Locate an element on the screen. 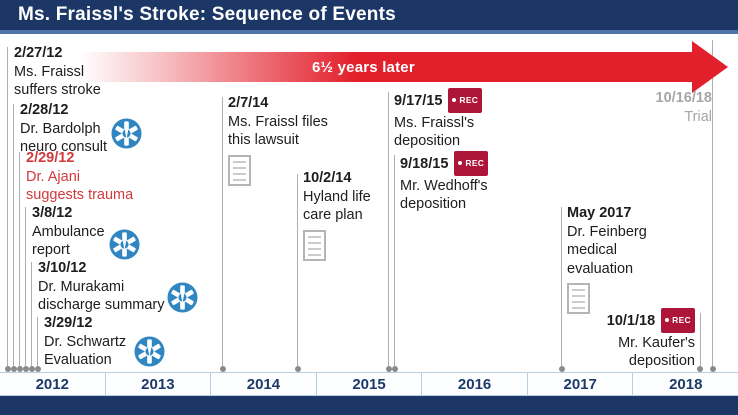 Image resolution: width=738 pixels, height=415 pixels. year-cell-2014: 2014 is located at coordinates (264, 384).